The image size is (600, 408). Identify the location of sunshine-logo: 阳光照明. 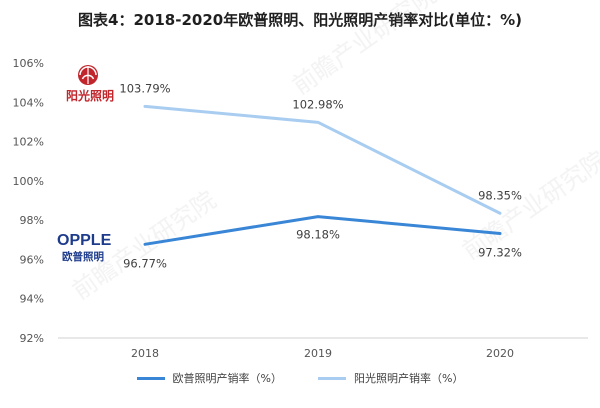
(90, 84).